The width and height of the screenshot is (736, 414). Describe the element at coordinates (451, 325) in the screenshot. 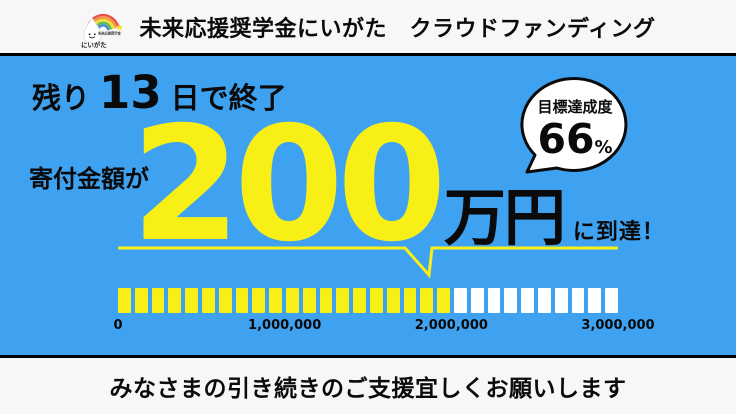

I see `tick-label: 2,000,000` at that location.